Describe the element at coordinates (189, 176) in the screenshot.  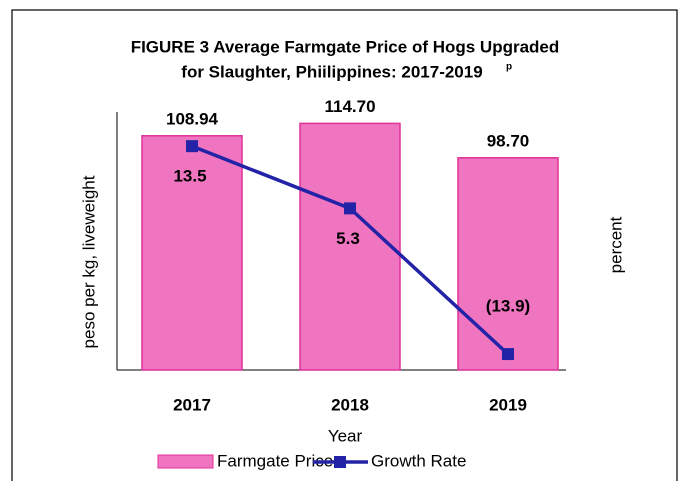
I see `data-label: 13.5` at that location.